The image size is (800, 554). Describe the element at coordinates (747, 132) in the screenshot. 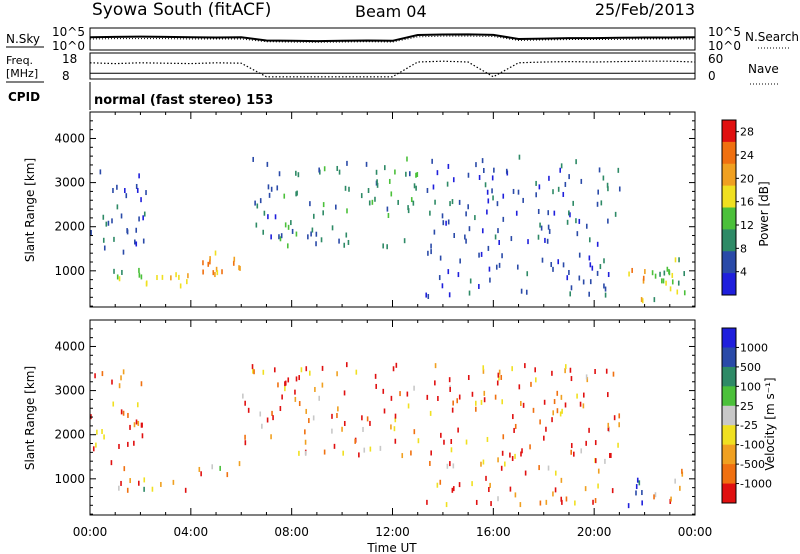

I see `colorbar-tick-label: 28` at that location.